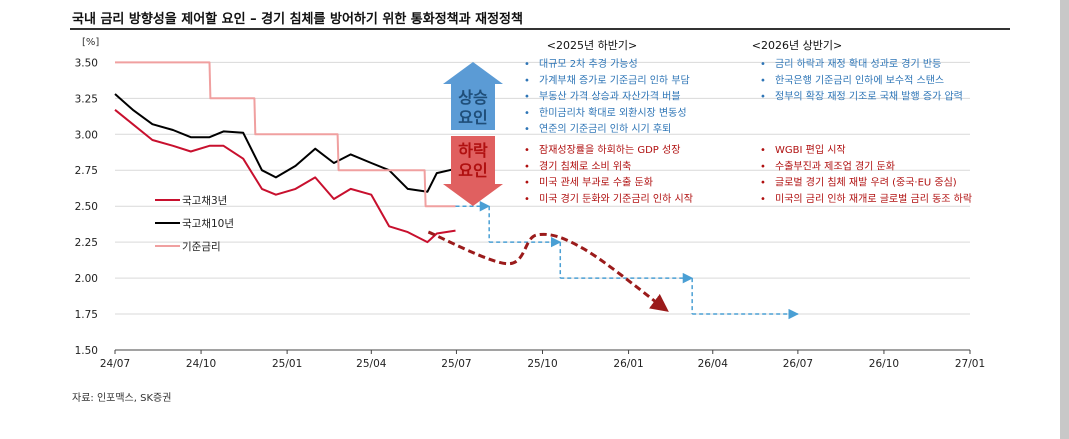 This screenshot has height=439, width=1069. I want to click on down-2025h2-item: 경기 침체로 소비 위축, so click(585, 165).